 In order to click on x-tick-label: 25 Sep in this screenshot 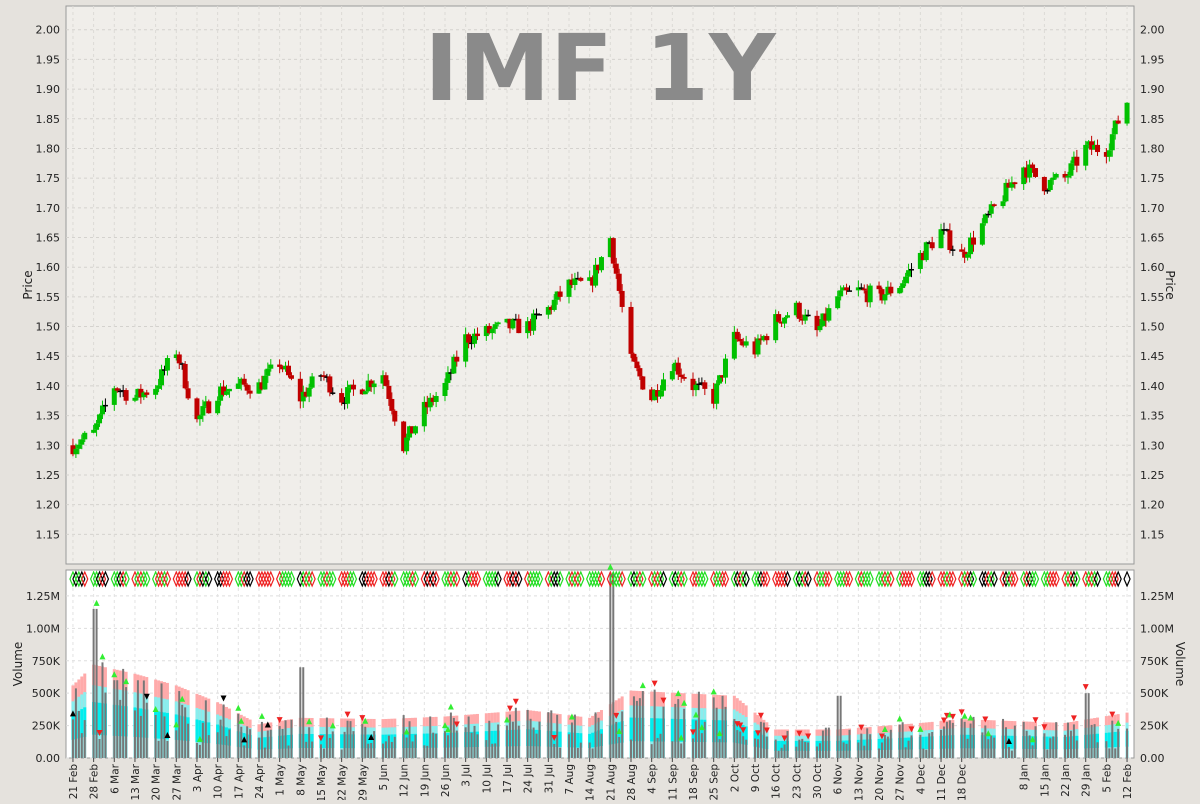, I will do `click(715, 782)`.